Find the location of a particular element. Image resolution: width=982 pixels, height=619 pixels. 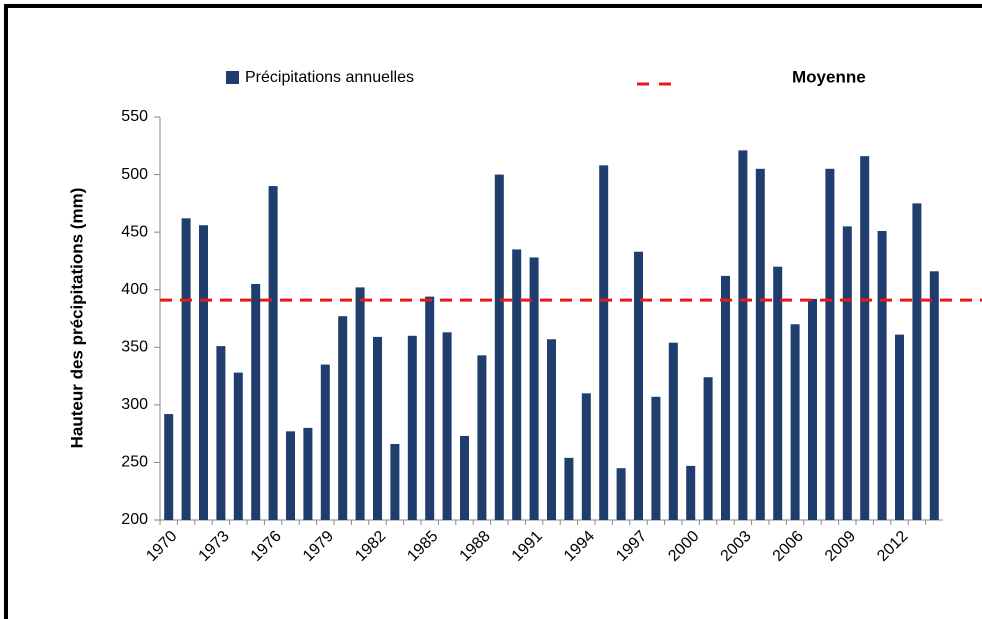

y-tick-label: 350 is located at coordinates (134, 347).